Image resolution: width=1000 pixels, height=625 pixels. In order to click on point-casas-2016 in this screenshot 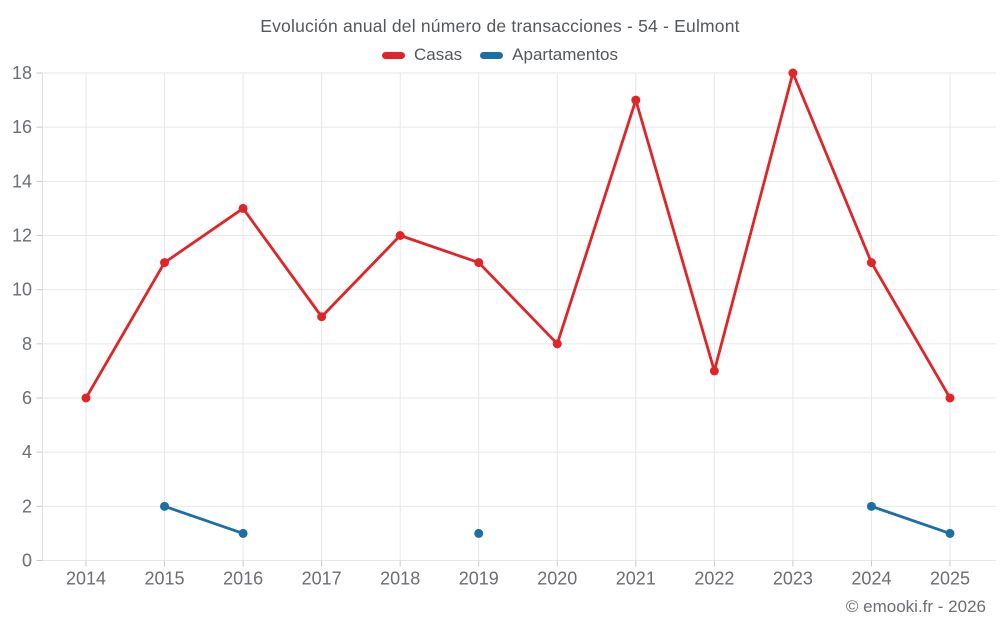, I will do `click(243, 208)`.